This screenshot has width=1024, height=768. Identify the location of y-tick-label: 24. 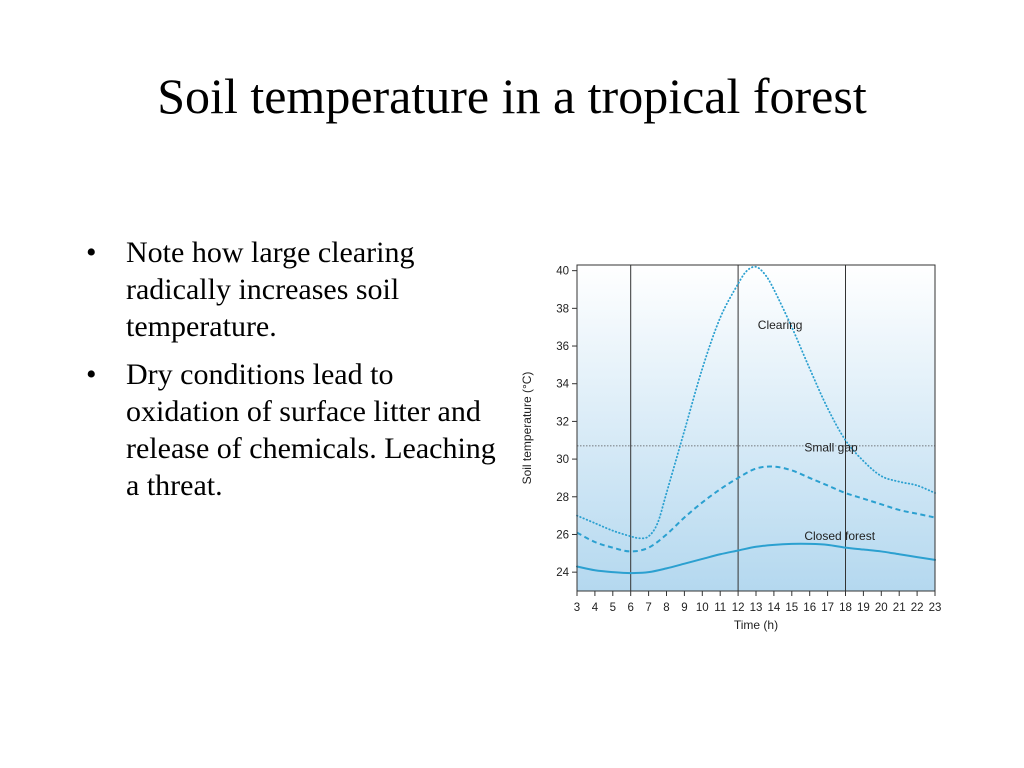
(562, 573).